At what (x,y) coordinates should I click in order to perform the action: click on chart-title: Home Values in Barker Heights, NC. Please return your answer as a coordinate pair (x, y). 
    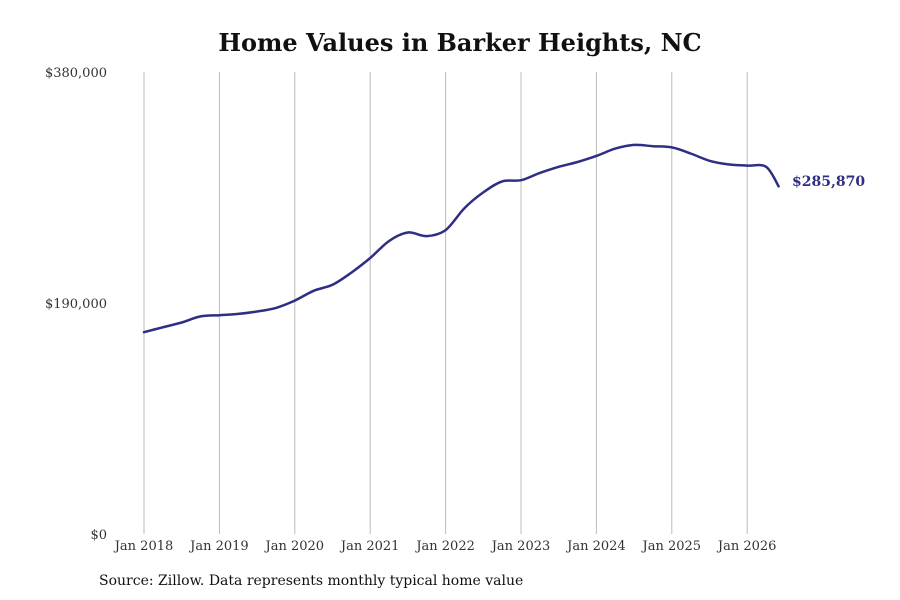
    Looking at the image, I should click on (459, 42).